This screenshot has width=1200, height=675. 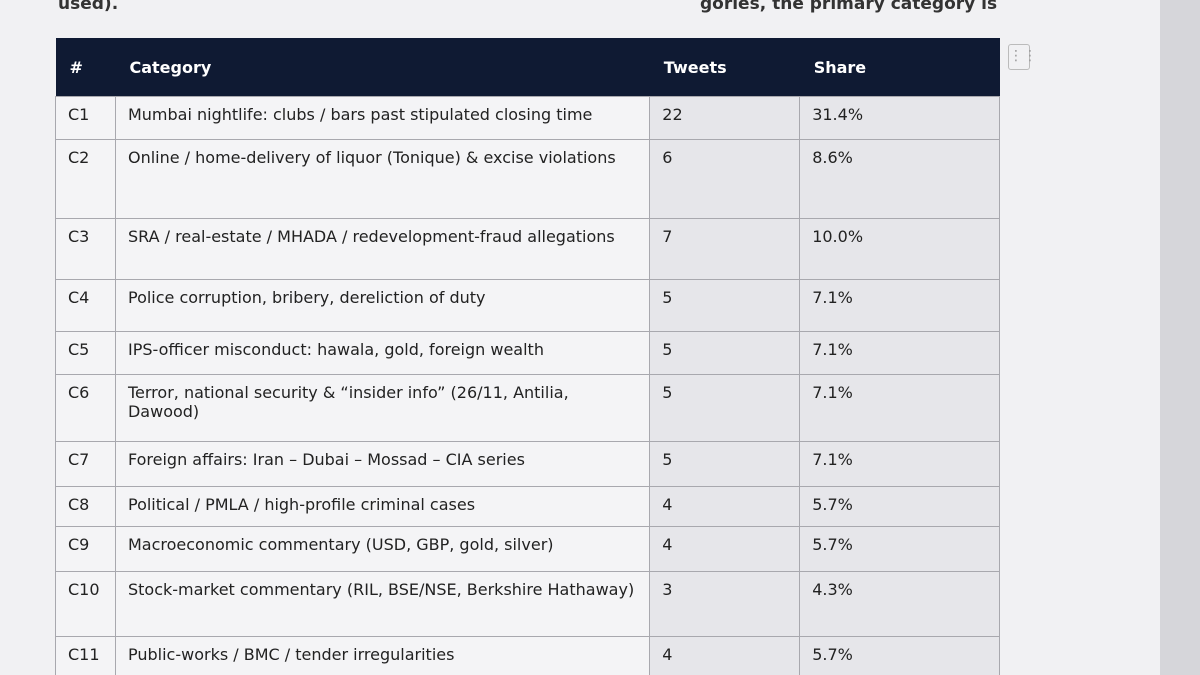 What do you see at coordinates (85, 179) in the screenshot?
I see `row-id: C2` at bounding box center [85, 179].